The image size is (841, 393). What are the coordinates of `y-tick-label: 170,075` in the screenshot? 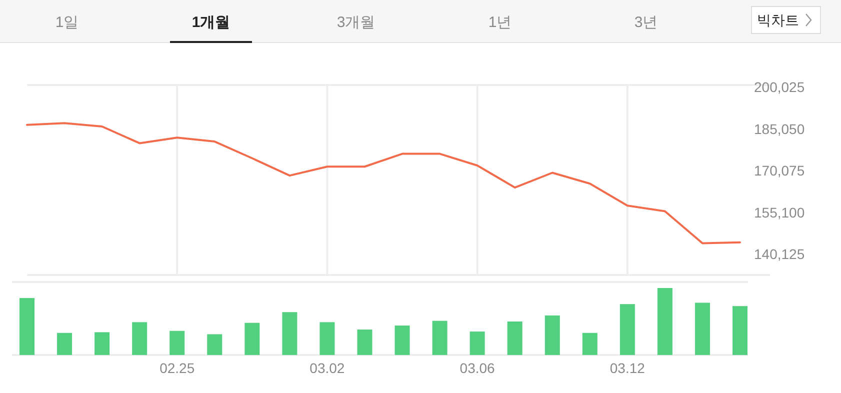 It's located at (779, 170).